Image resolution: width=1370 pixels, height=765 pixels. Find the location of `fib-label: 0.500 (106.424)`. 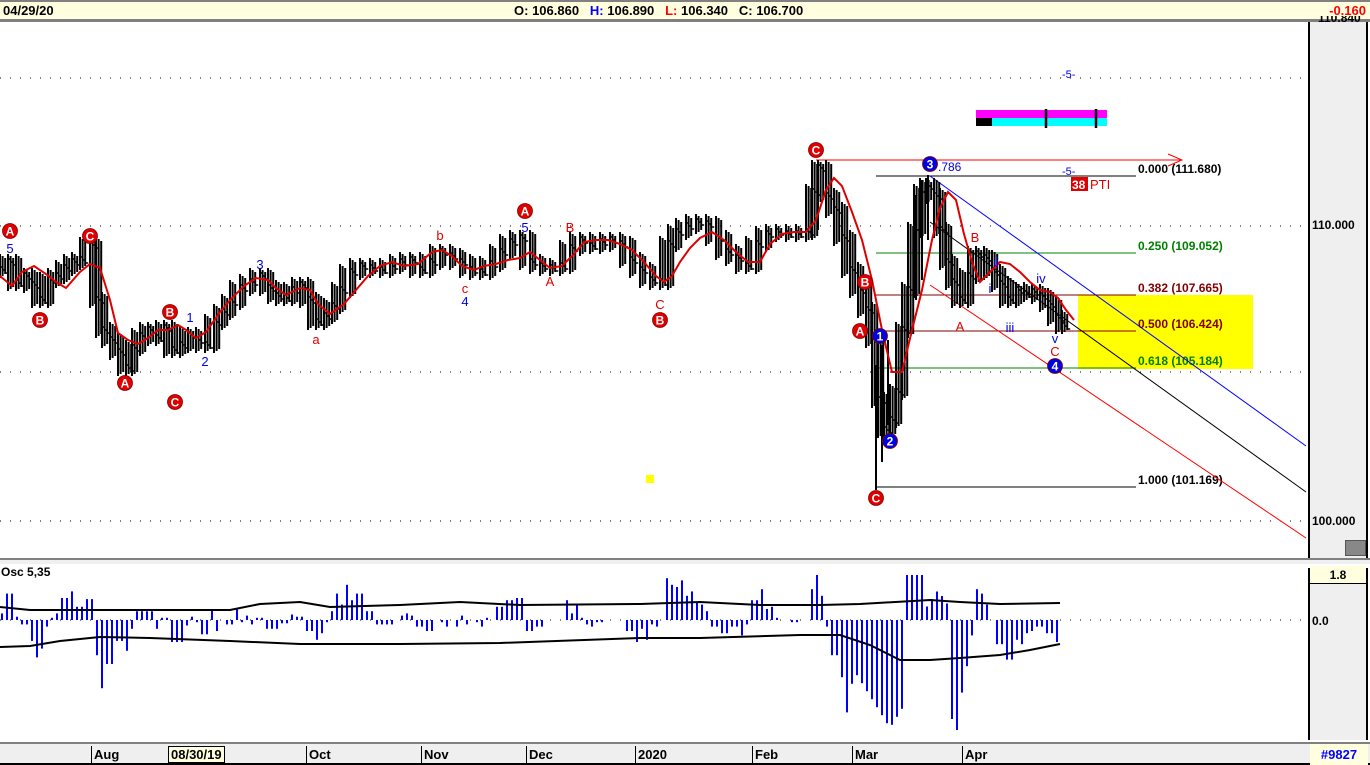

fib-label: 0.500 (106.424) is located at coordinates (1180, 324).